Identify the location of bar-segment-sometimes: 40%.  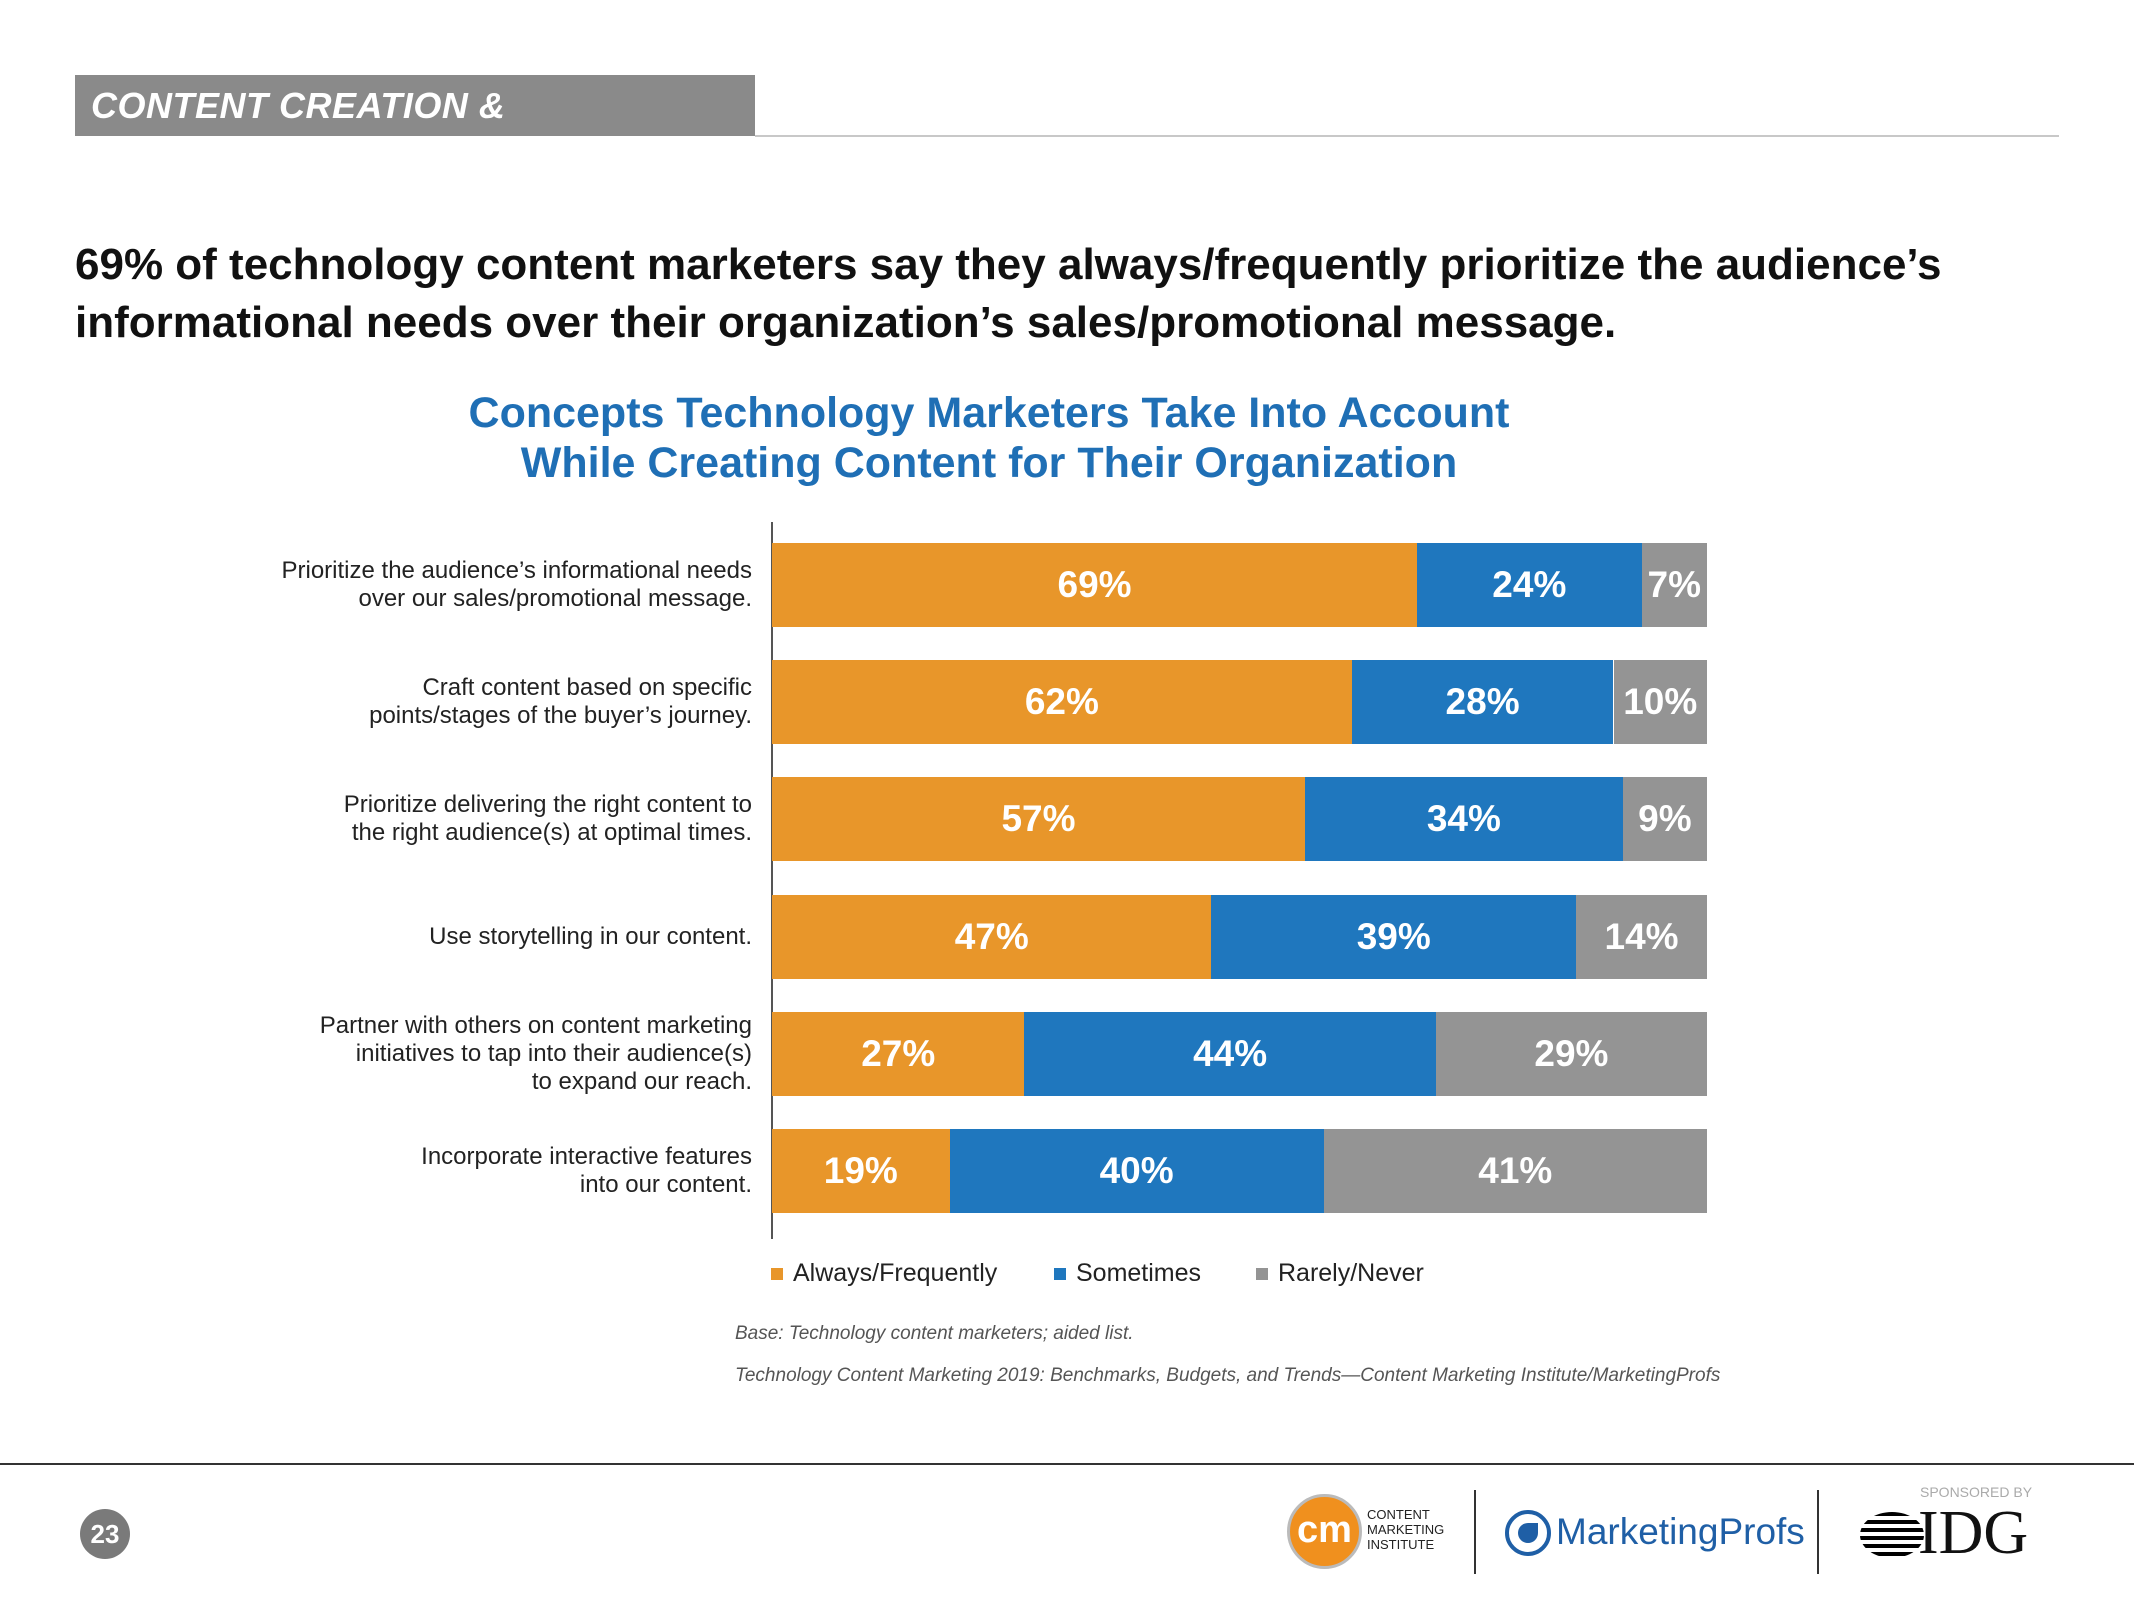
(1136, 1171).